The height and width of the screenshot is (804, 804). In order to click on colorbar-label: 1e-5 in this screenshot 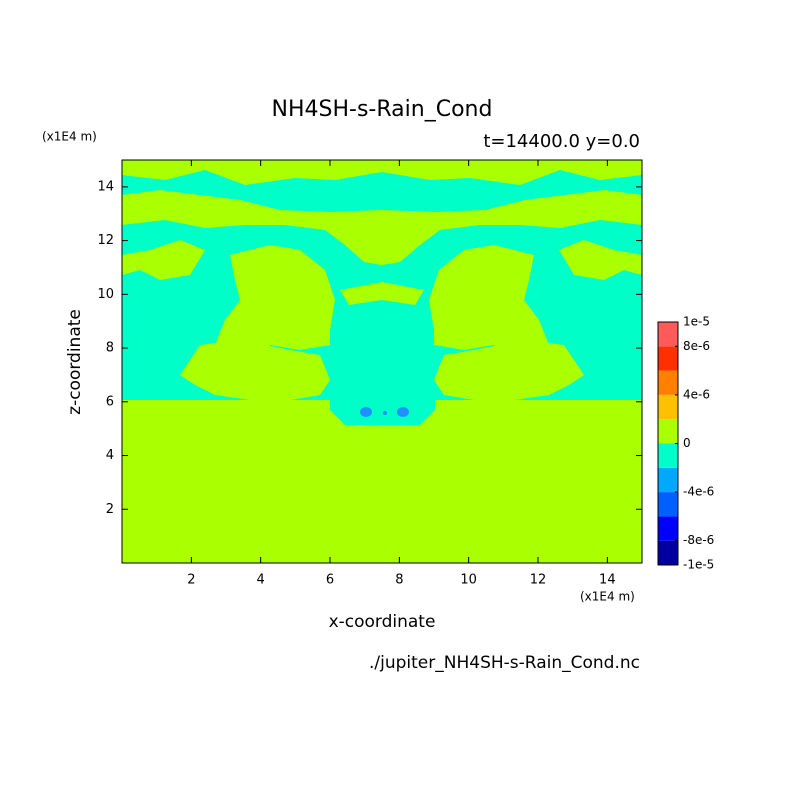, I will do `click(696, 322)`.